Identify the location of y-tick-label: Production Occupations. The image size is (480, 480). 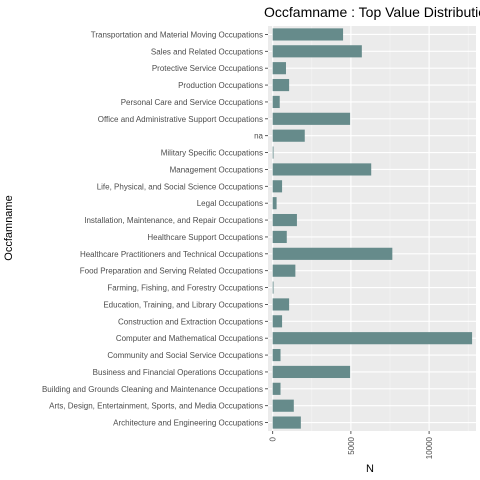
(220, 85).